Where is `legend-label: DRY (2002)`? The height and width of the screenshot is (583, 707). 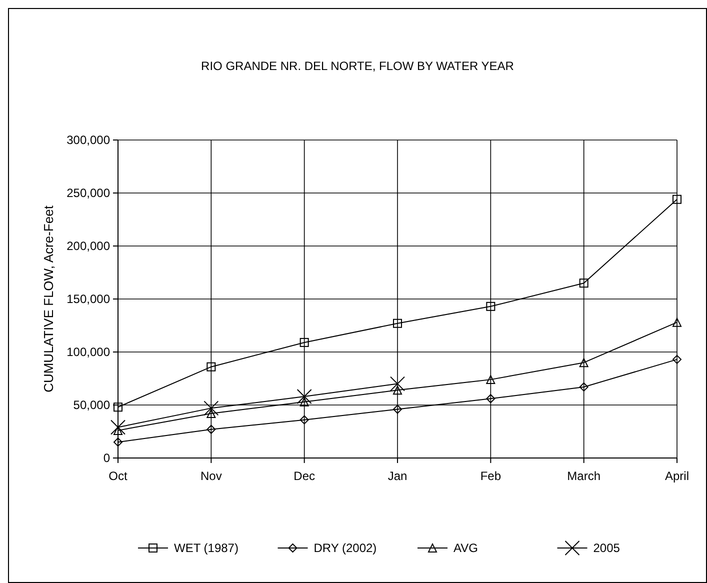 legend-label: DRY (2002) is located at coordinates (345, 548).